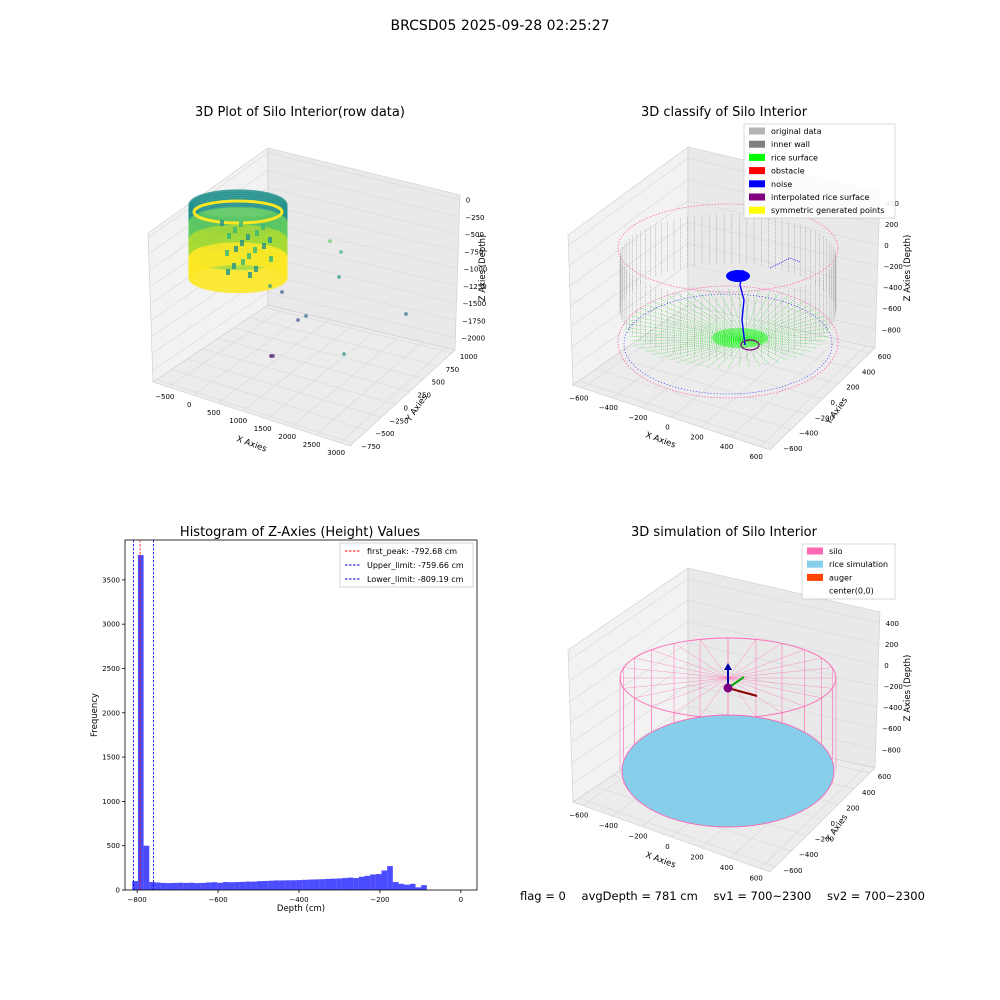 The width and height of the screenshot is (1000, 1000). Describe the element at coordinates (819, 171) in the screenshot. I see `legend-box` at that location.